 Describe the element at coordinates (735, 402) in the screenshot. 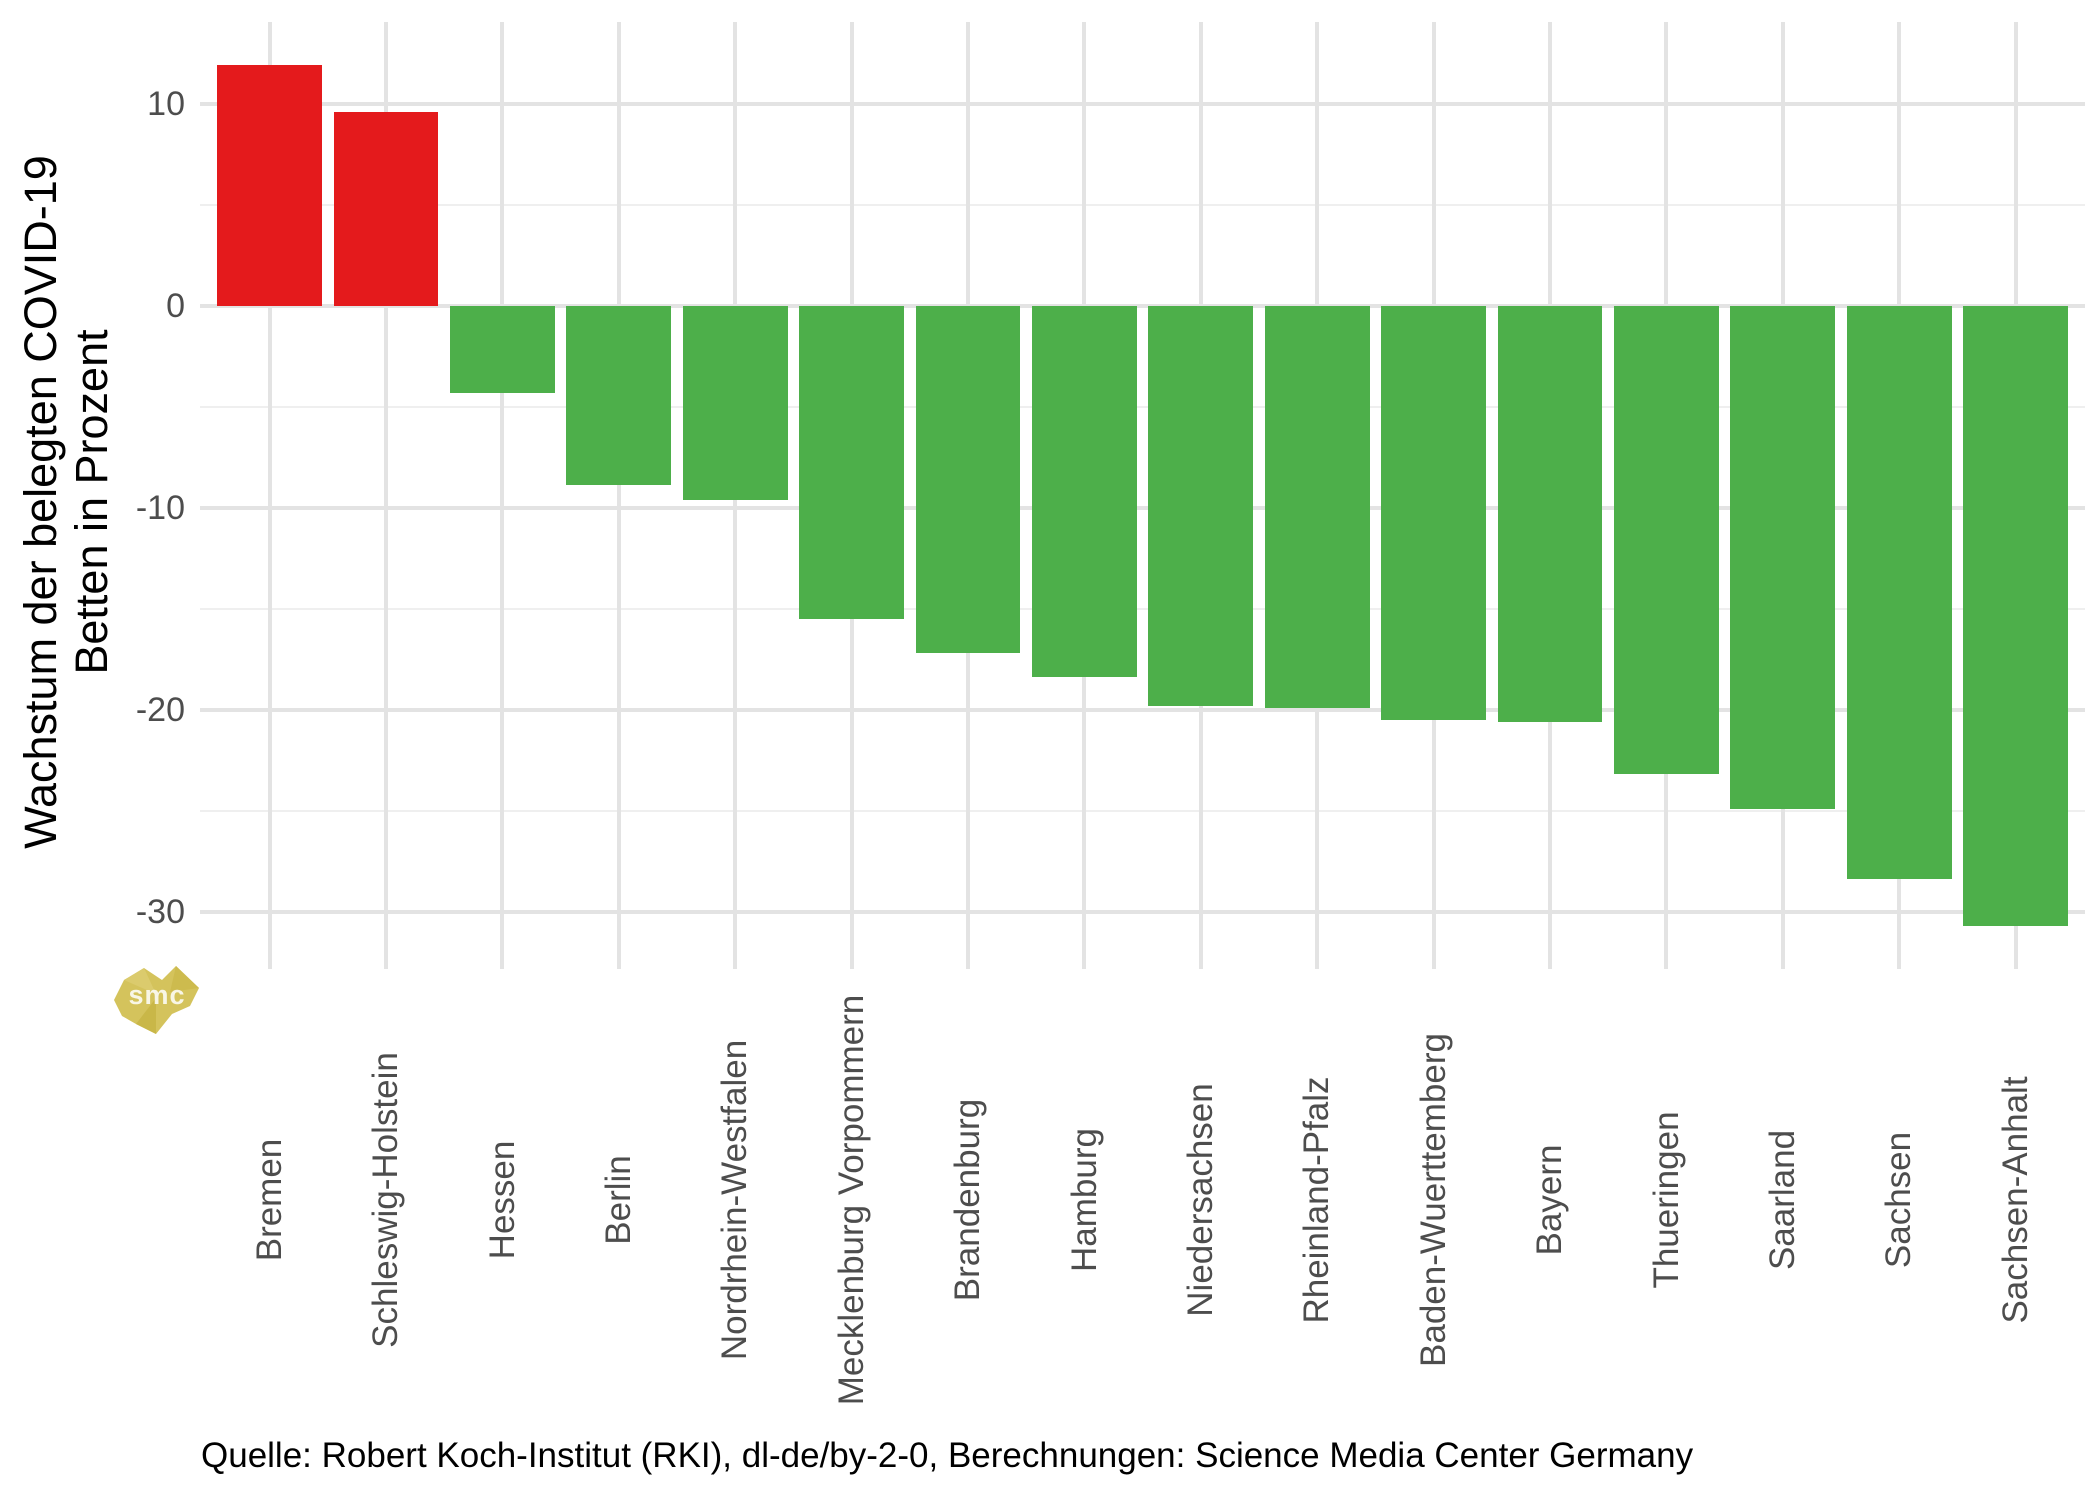

I see `bar-Nordrhein-Westfalen` at that location.